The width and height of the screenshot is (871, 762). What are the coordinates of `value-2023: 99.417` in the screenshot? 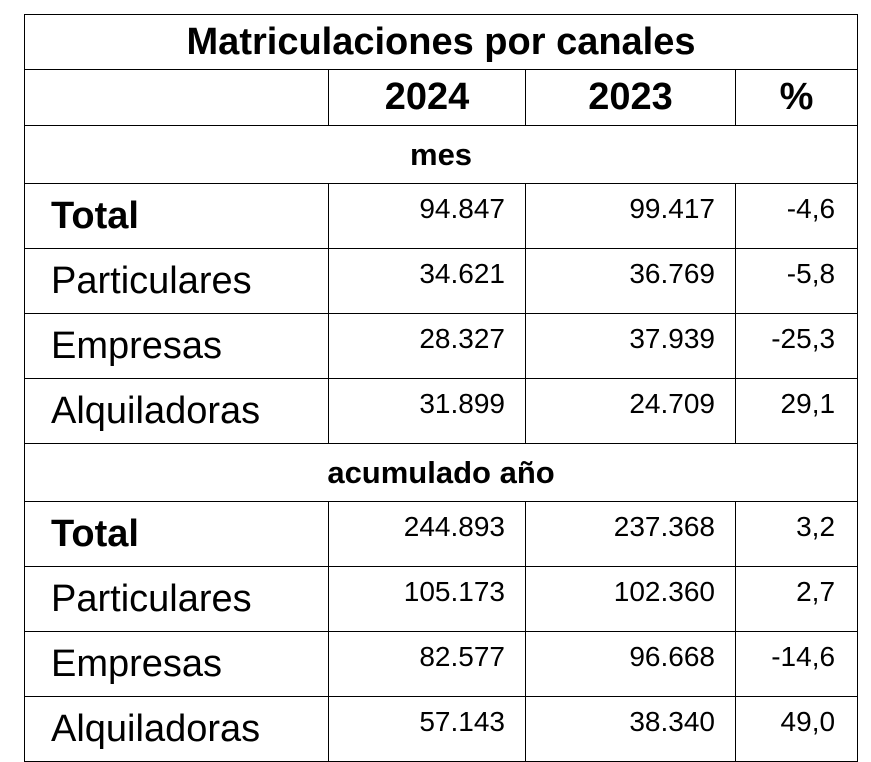 It's located at (630, 216).